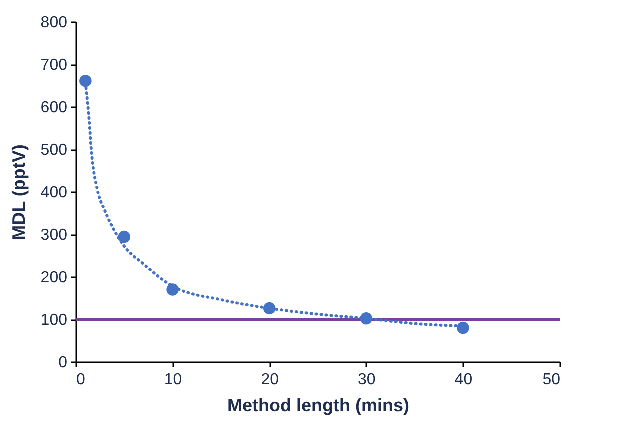 Image resolution: width=626 pixels, height=427 pixels. What do you see at coordinates (54, 65) in the screenshot?
I see `y-tick-label: 700` at bounding box center [54, 65].